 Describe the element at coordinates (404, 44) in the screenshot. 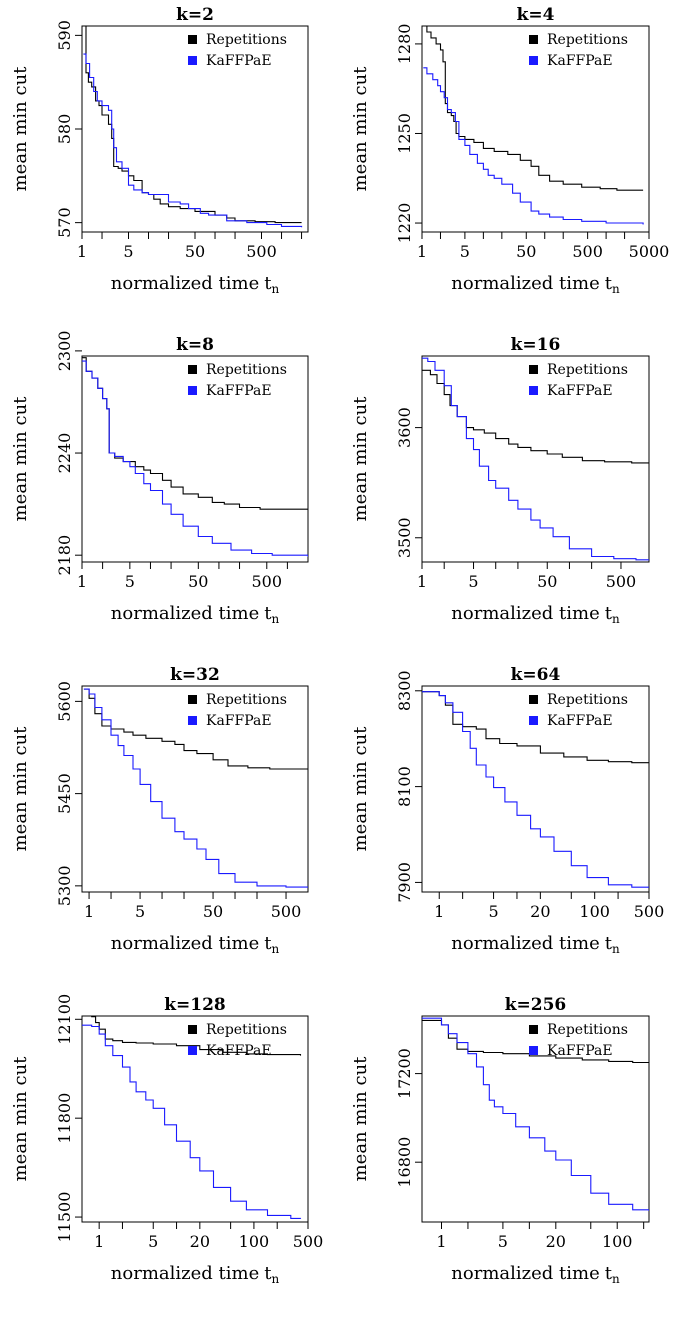

I see `y-tick-label: 1280` at that location.